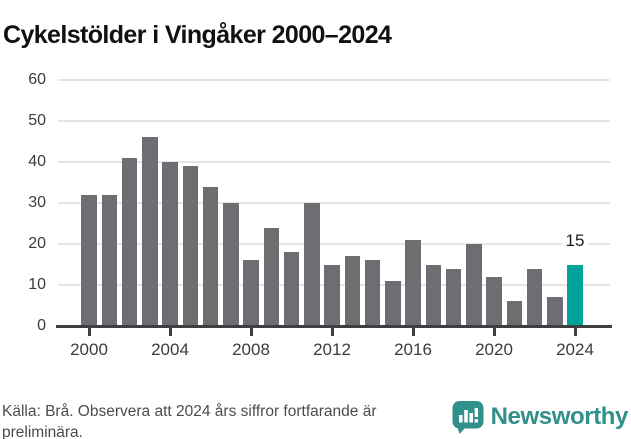  What do you see at coordinates (197, 34) in the screenshot?
I see `chart-title: Cykelstölder i Vingåker 2000–2024` at bounding box center [197, 34].